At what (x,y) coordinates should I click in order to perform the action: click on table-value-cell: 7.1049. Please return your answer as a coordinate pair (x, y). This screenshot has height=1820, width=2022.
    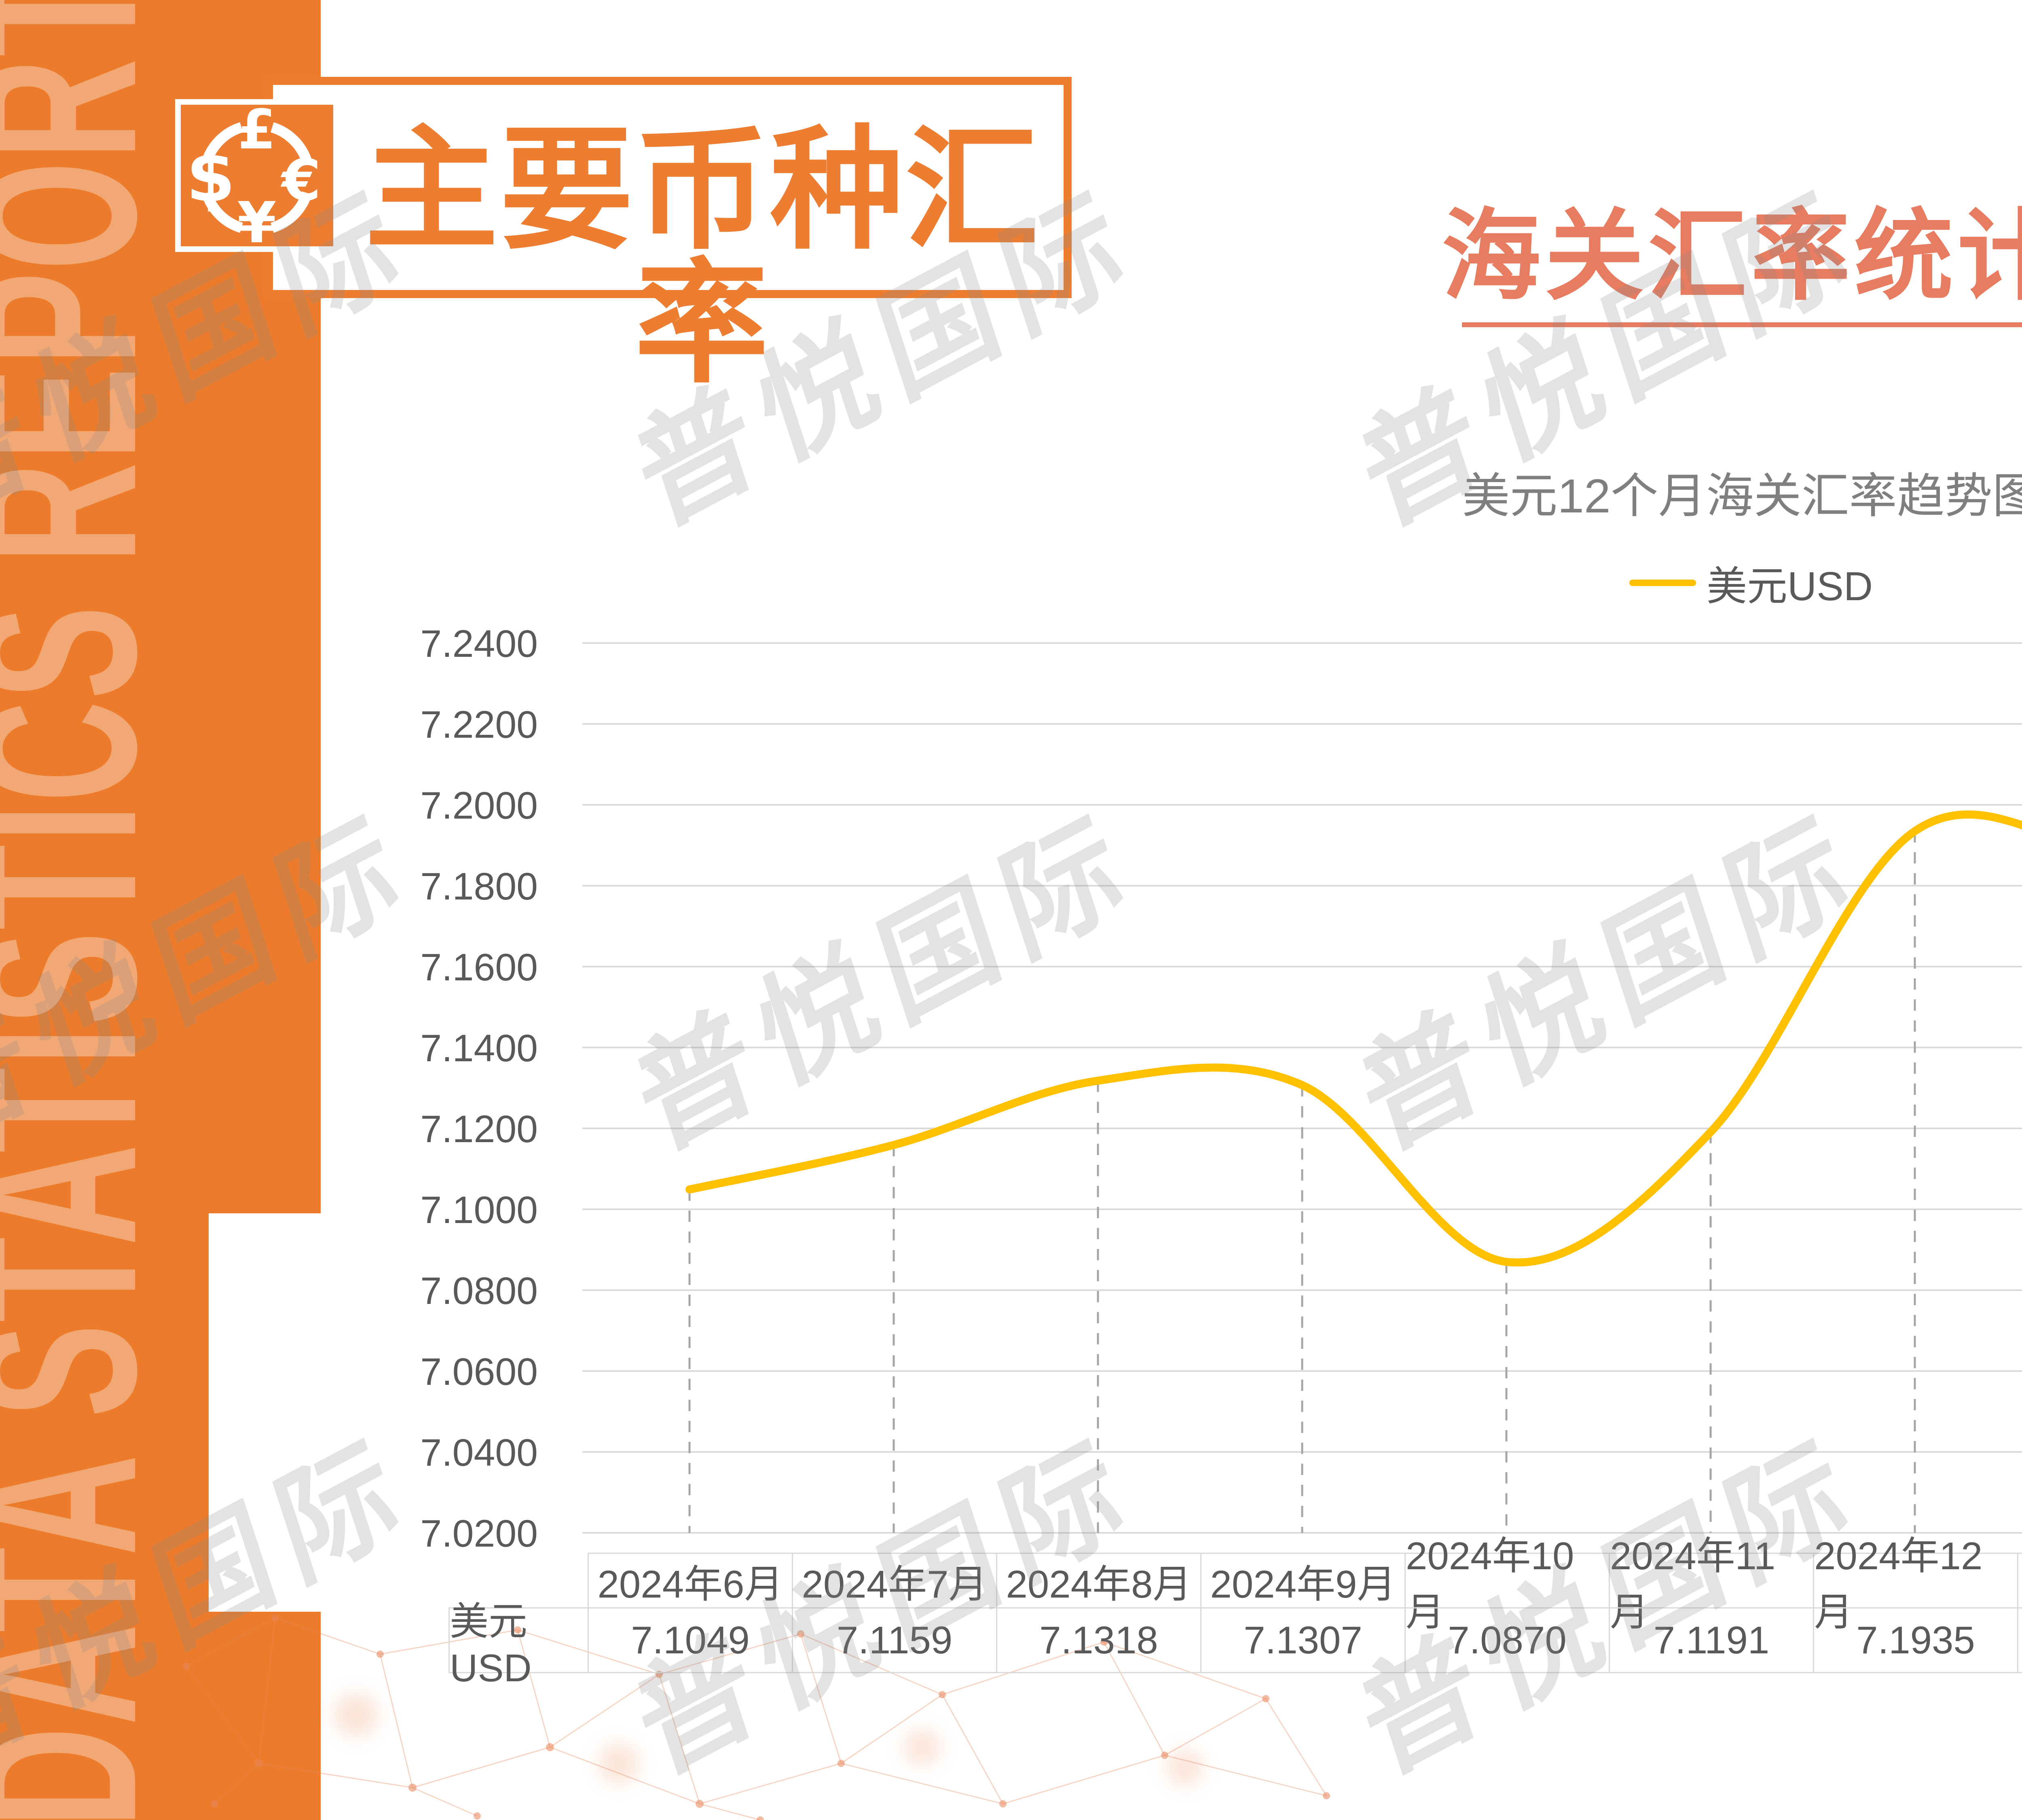
    Looking at the image, I should click on (690, 1640).